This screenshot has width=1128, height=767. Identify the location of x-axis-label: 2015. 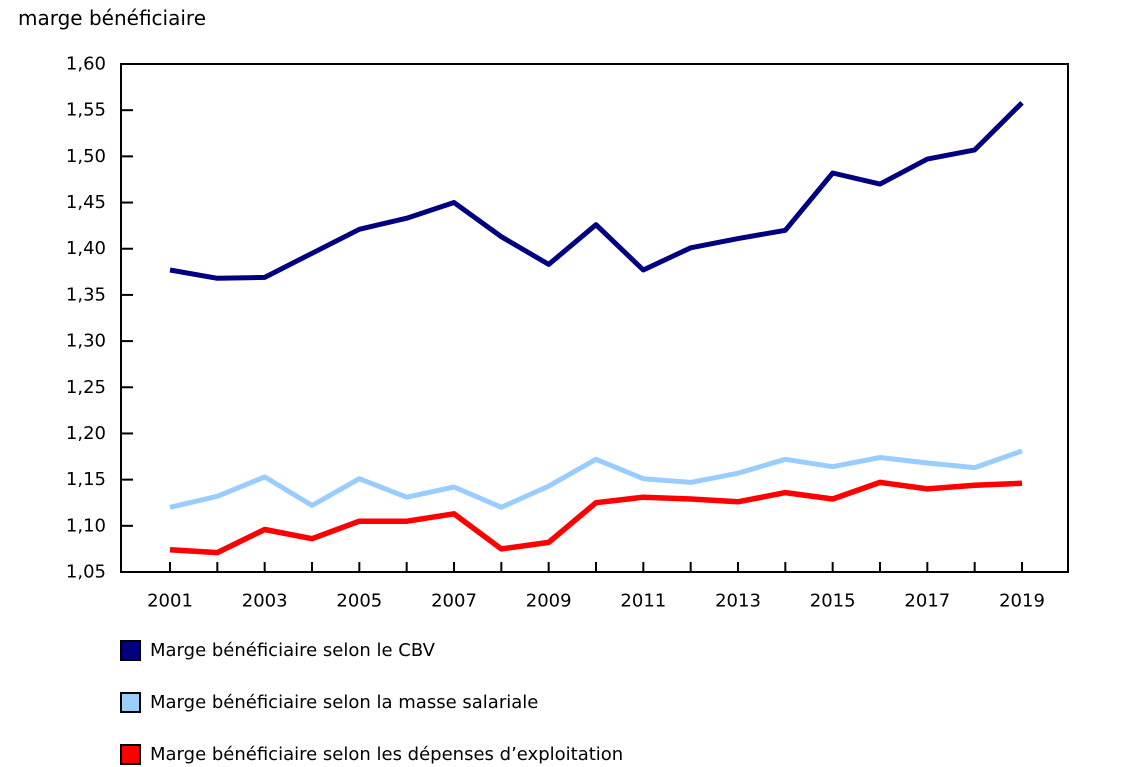
(833, 601).